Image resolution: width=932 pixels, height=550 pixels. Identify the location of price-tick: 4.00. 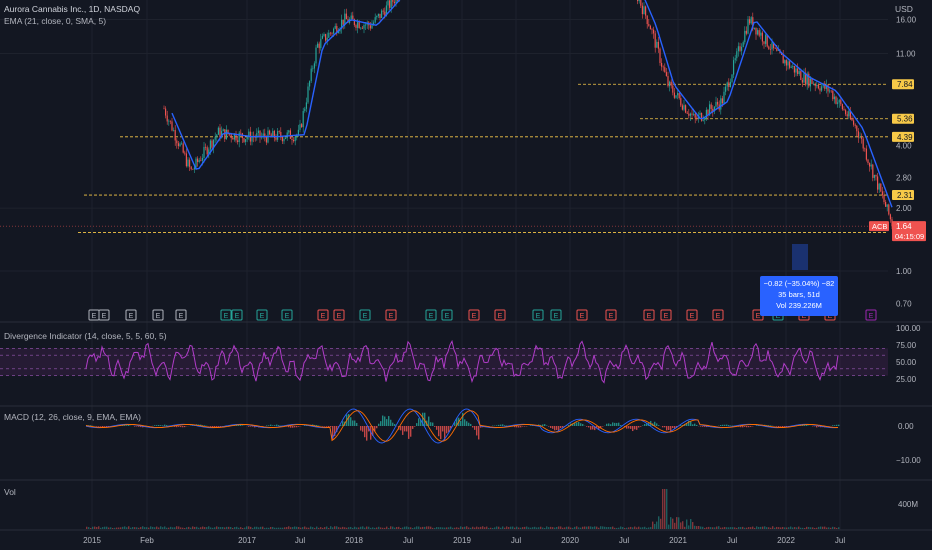
(904, 145).